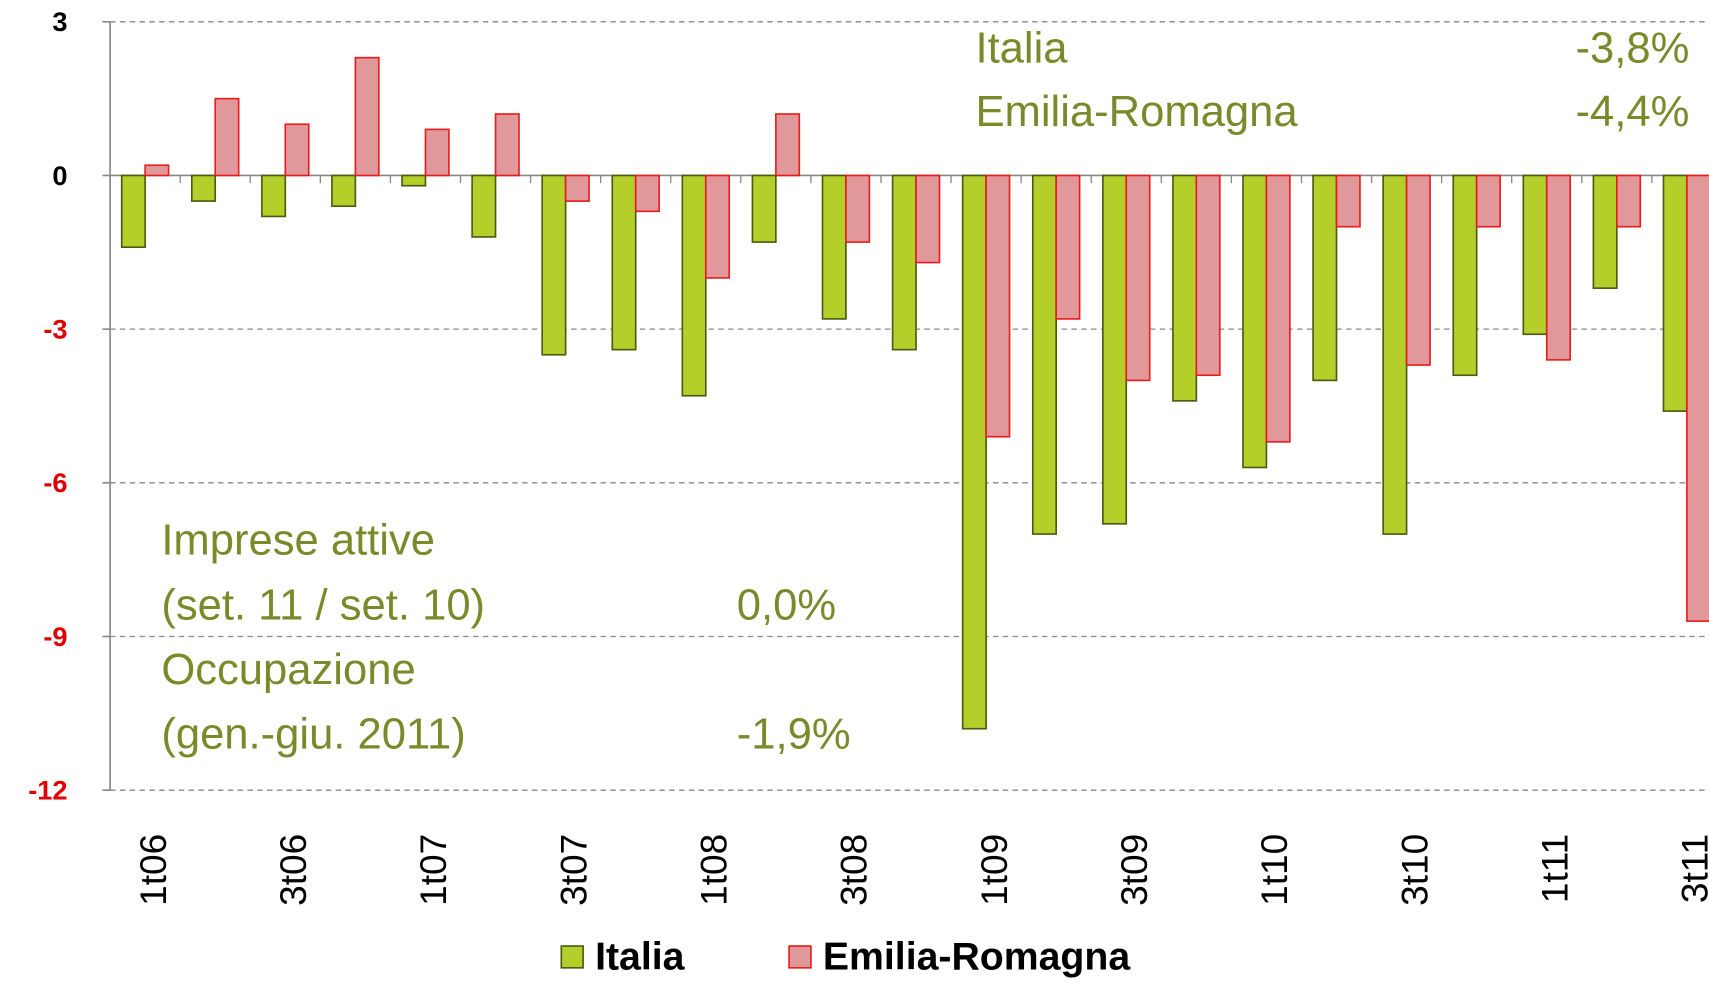 This screenshot has width=1709, height=982. What do you see at coordinates (55, 482) in the screenshot?
I see `y-tick-label: -6` at bounding box center [55, 482].